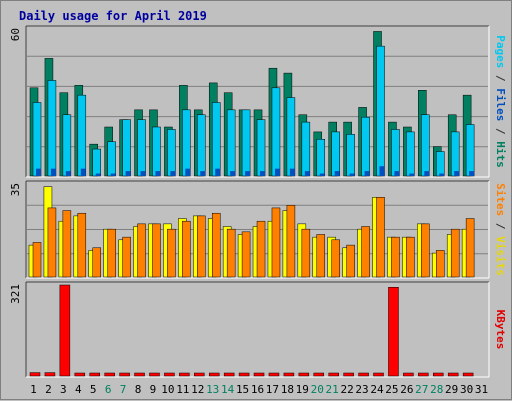  I want to click on x-tick-label-day-5: 5, so click(93, 389).